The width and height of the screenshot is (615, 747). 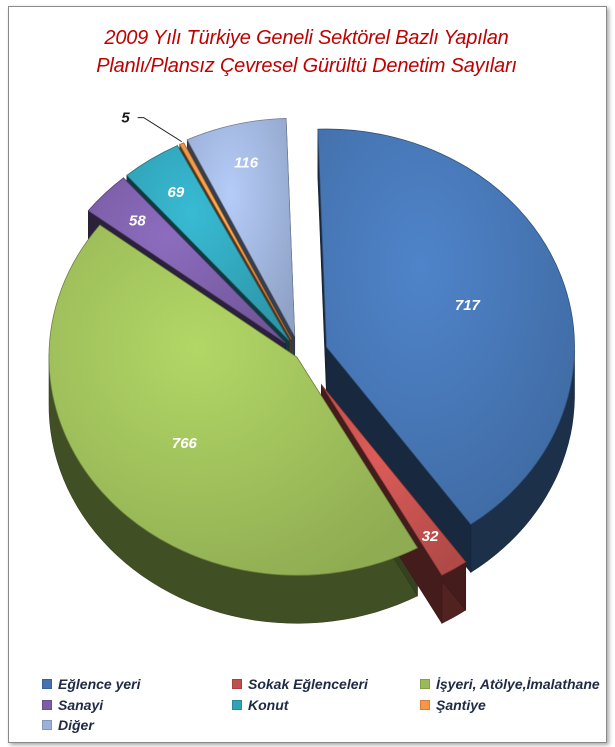 I want to click on leader-line, so click(x=159, y=130).